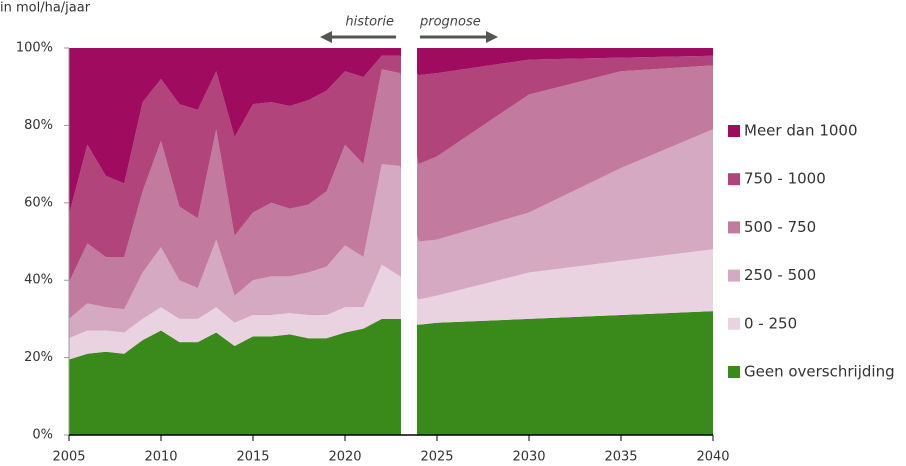 The width and height of the screenshot is (906, 466). What do you see at coordinates (620, 457) in the screenshot?
I see `x-tick-label: 2035` at bounding box center [620, 457].